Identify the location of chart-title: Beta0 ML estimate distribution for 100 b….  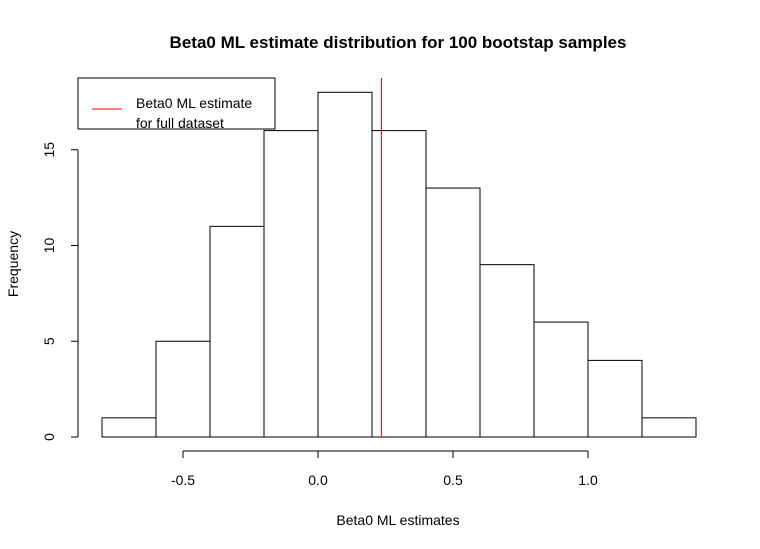
(398, 42).